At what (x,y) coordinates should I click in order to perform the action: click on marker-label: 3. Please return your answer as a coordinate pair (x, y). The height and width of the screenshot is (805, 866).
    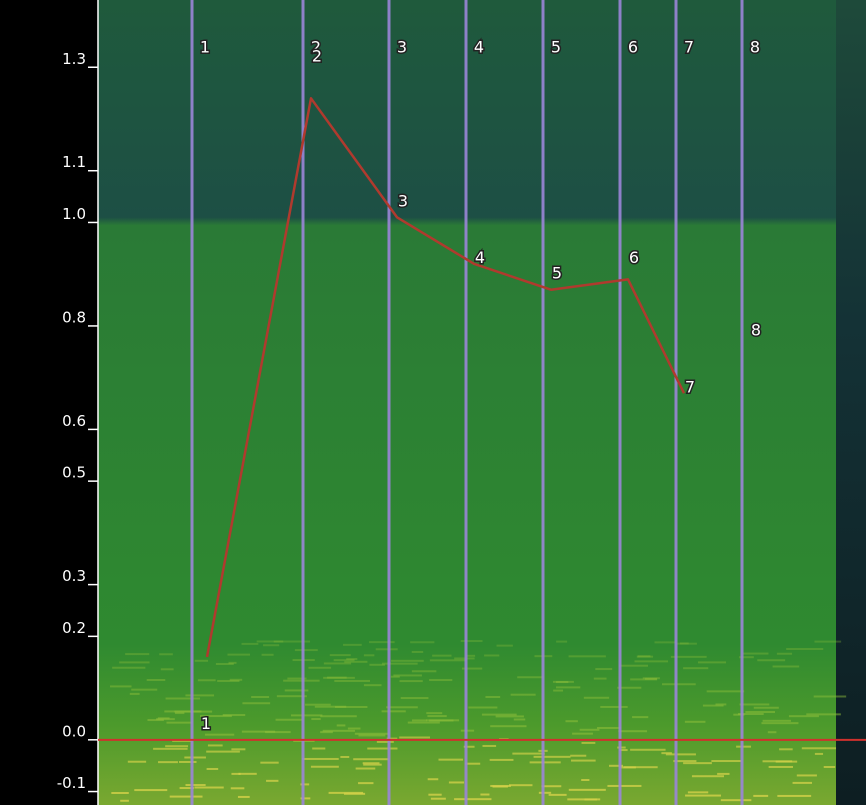
    Looking at the image, I should click on (402, 47).